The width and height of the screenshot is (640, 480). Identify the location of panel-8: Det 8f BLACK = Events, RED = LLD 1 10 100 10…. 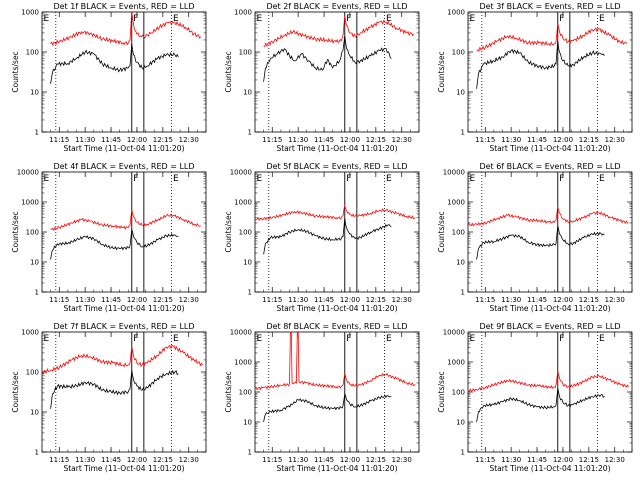
(322, 397).